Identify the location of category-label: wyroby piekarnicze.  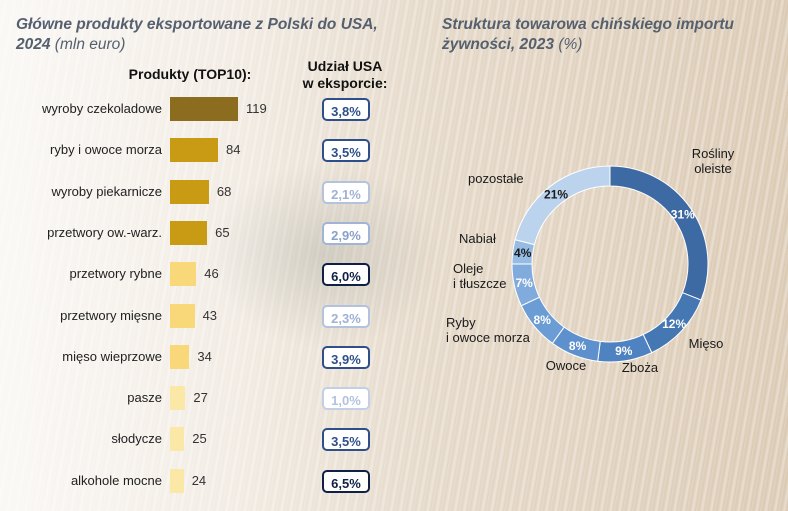
(106, 191).